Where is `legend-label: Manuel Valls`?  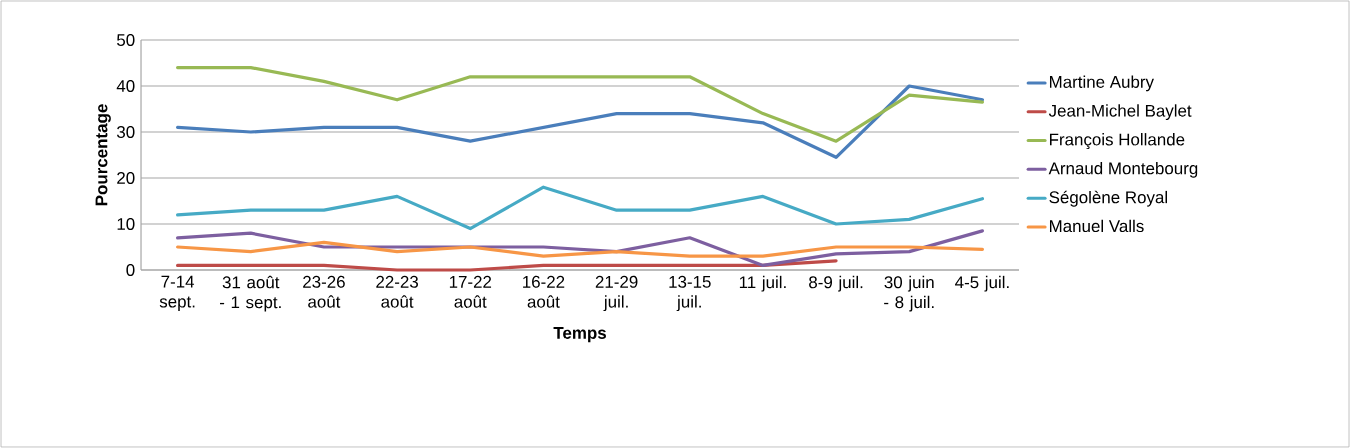
legend-label: Manuel Valls is located at coordinates (1096, 226).